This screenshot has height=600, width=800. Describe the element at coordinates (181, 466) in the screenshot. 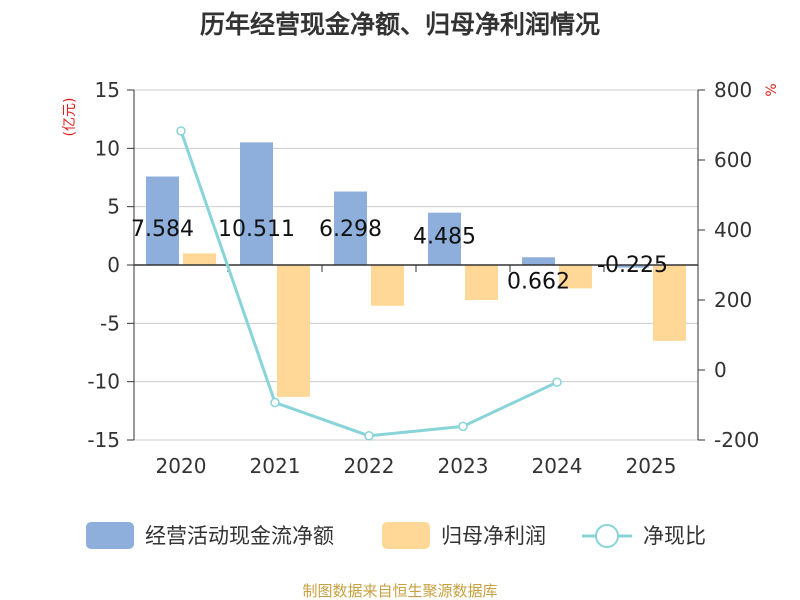

I see `x-tick-label: 2020` at that location.